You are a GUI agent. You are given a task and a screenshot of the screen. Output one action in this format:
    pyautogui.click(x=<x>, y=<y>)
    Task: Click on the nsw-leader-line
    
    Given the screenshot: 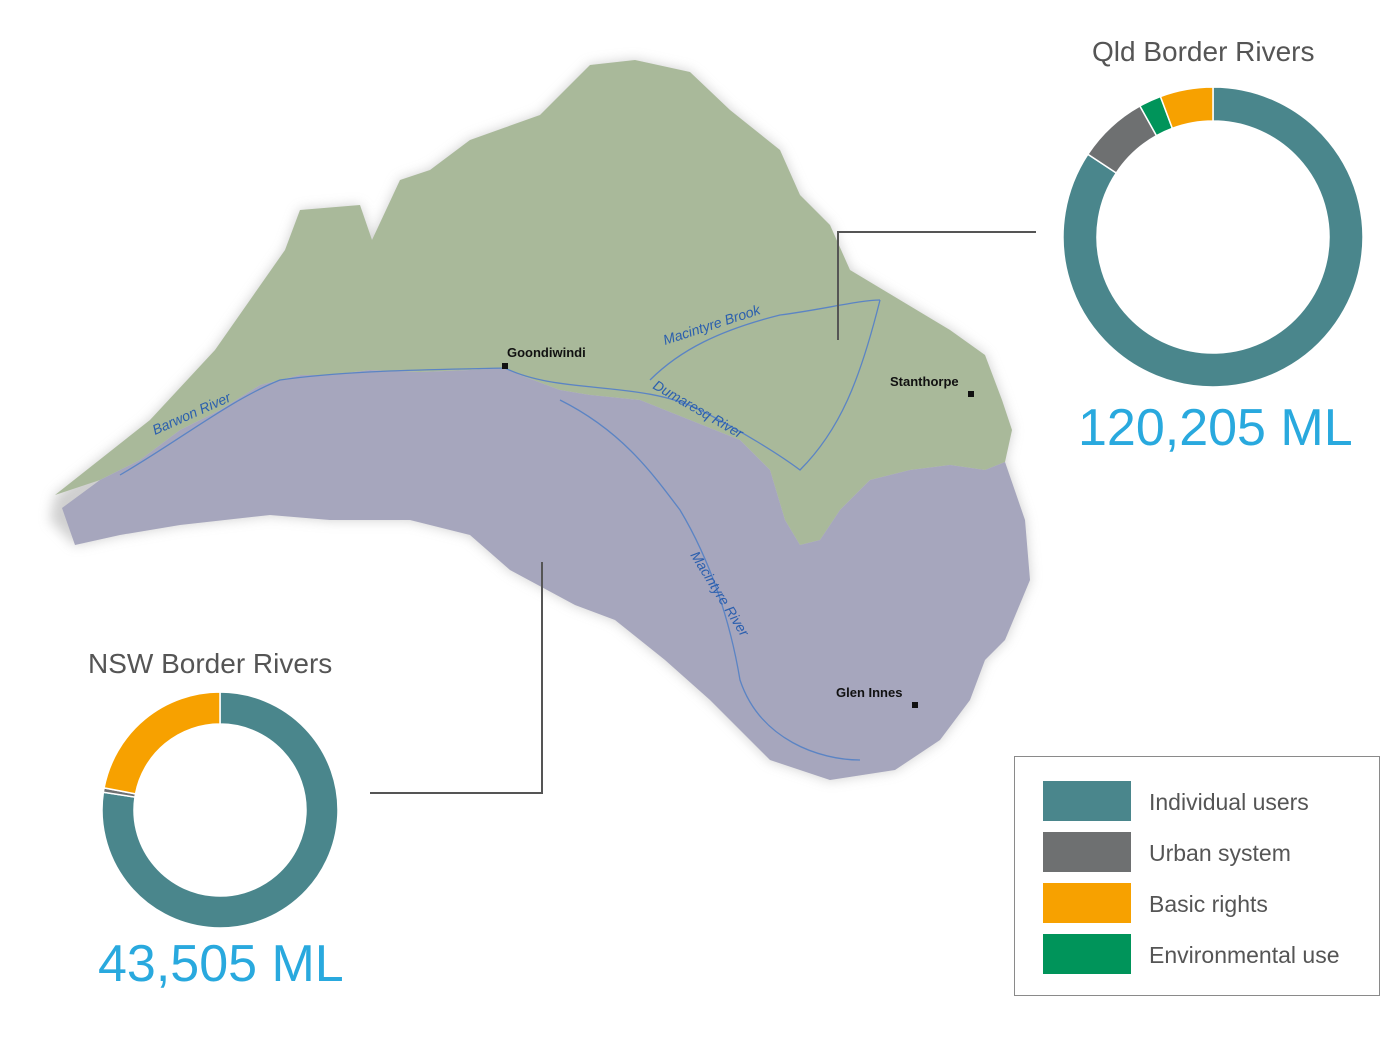 What is the action you would take?
    pyautogui.click(x=456, y=678)
    